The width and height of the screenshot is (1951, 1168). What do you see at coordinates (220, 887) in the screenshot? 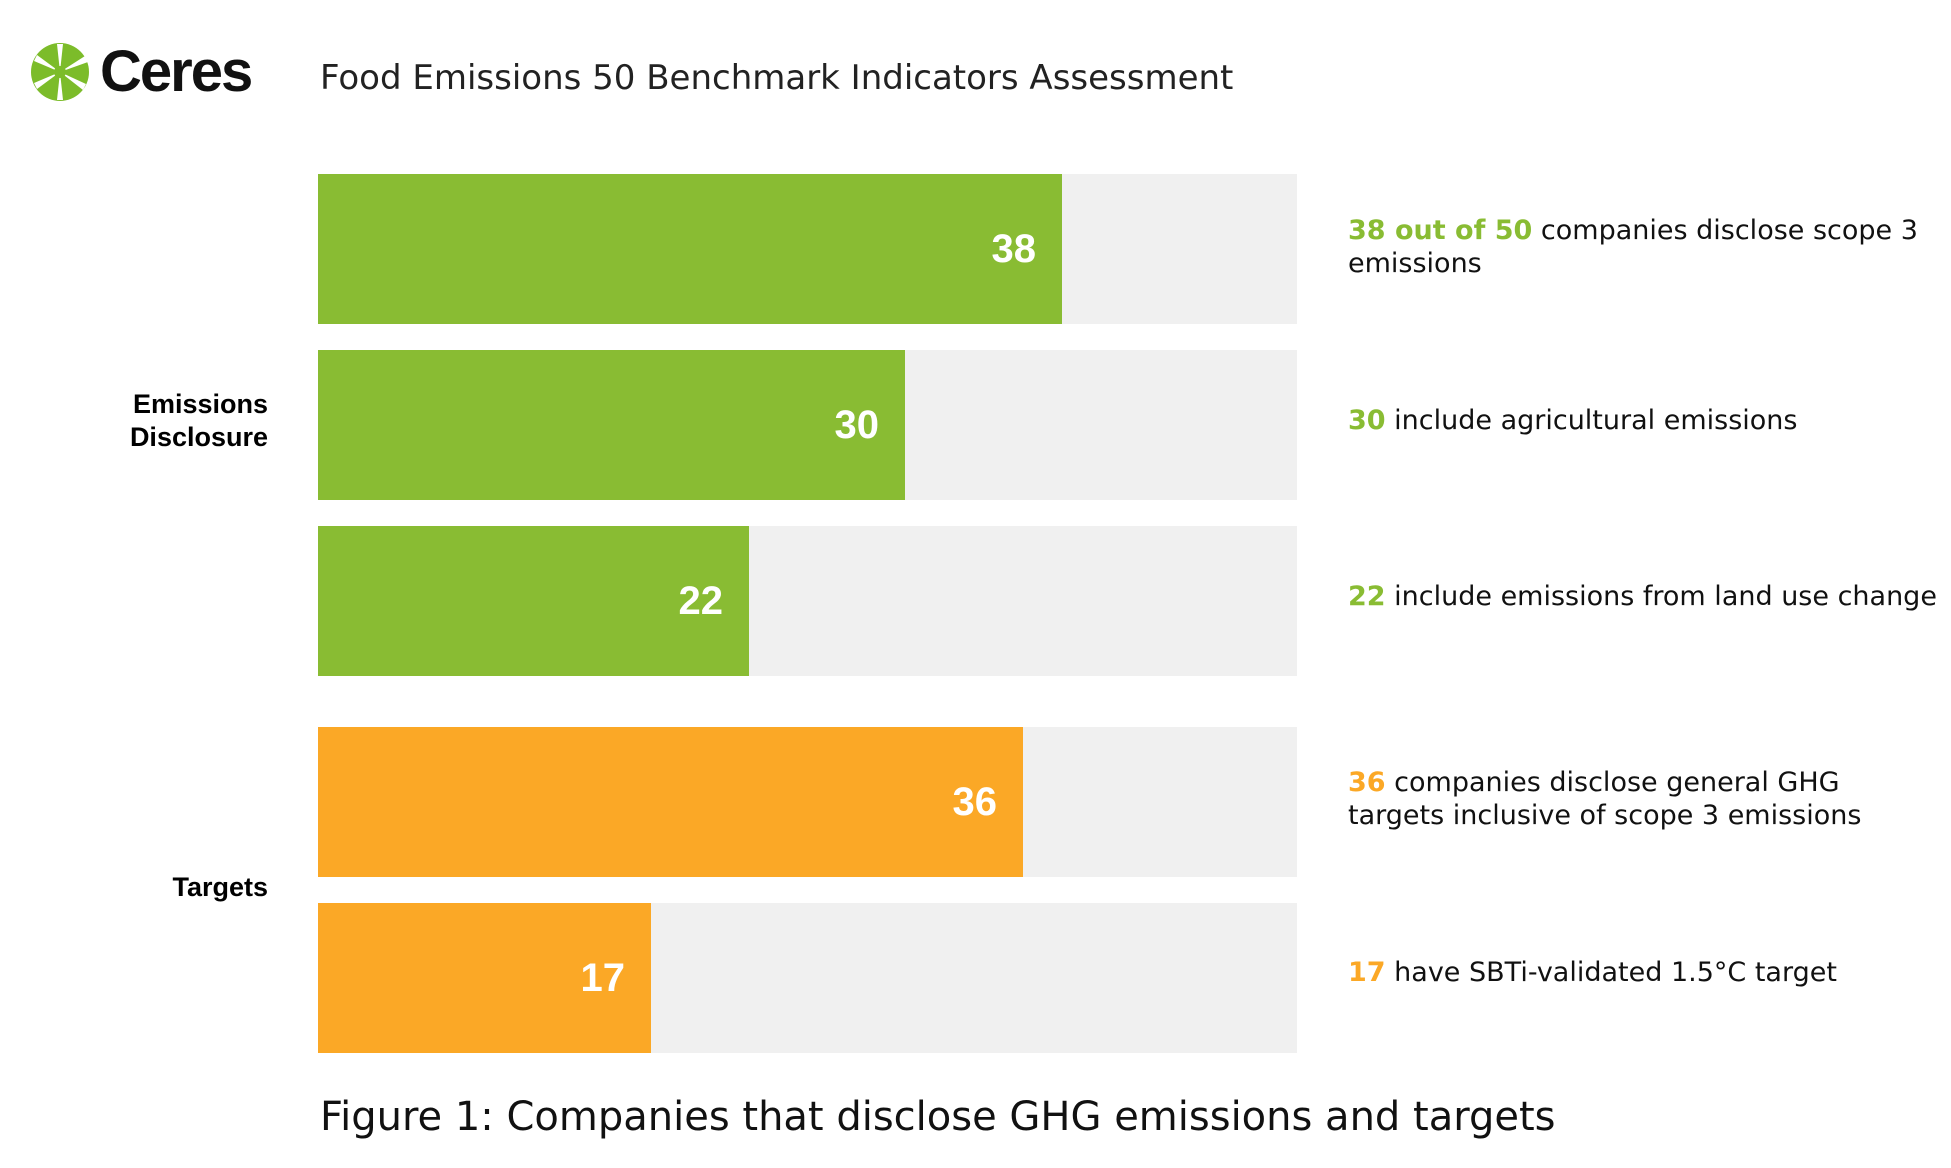
I see `group-label-line: Targets` at bounding box center [220, 887].